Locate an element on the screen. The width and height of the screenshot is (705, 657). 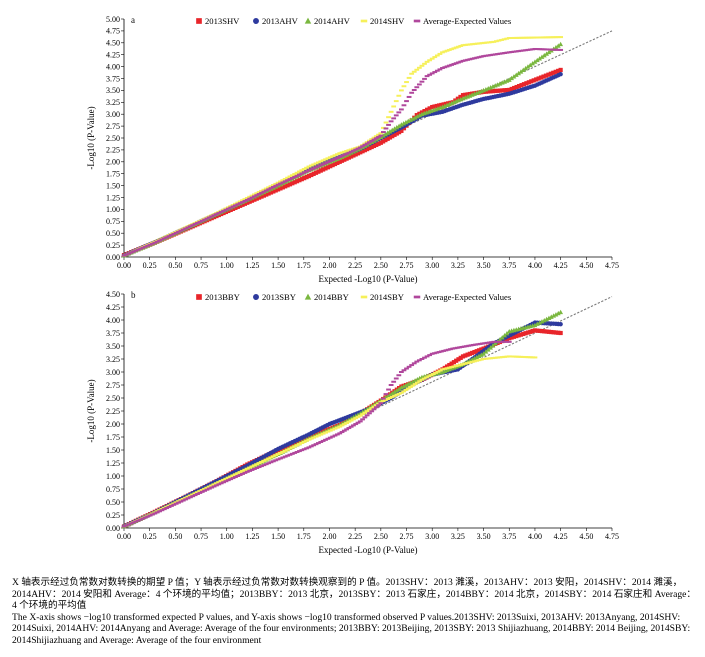
y-axis-title: -Log10 (P-Value) is located at coordinates (91, 410).